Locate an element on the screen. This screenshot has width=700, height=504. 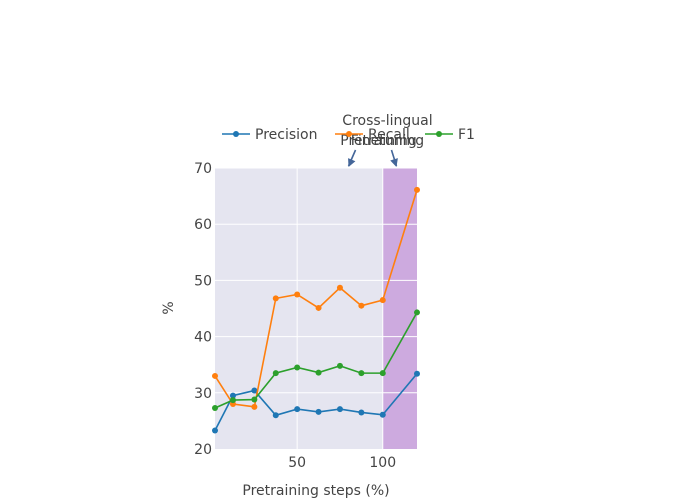
legend-label: Precision is located at coordinates (286, 135).